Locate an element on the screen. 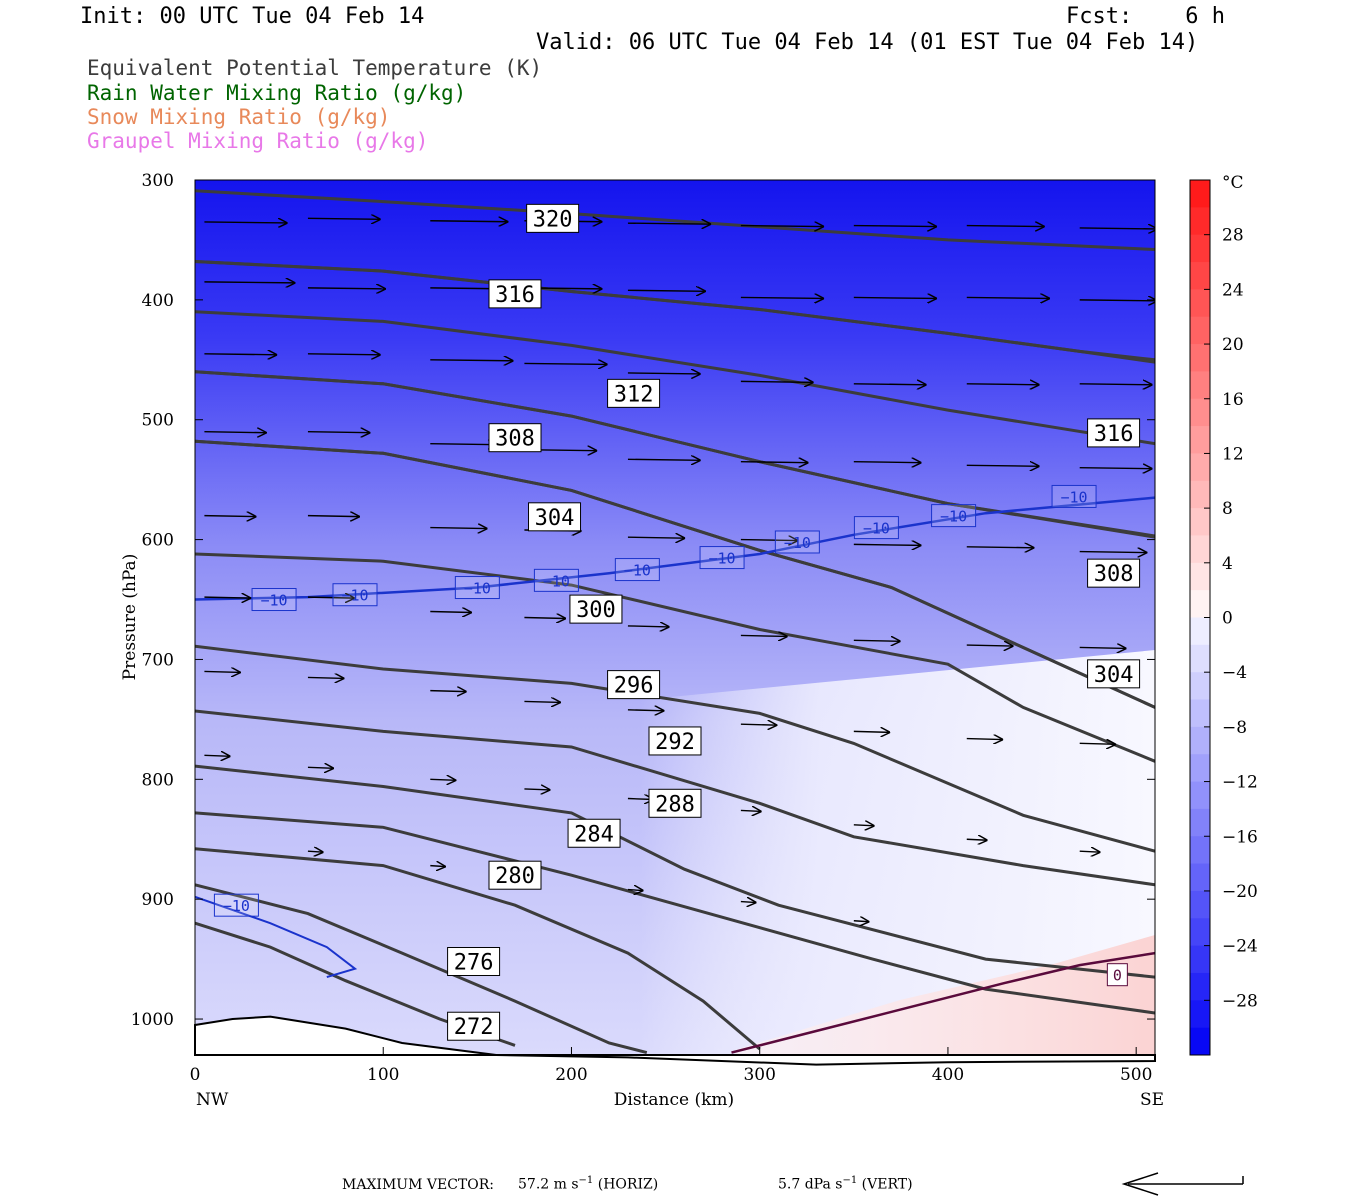 The width and height of the screenshot is (1350, 1200). y-tick-label: 900 is located at coordinates (158, 900).